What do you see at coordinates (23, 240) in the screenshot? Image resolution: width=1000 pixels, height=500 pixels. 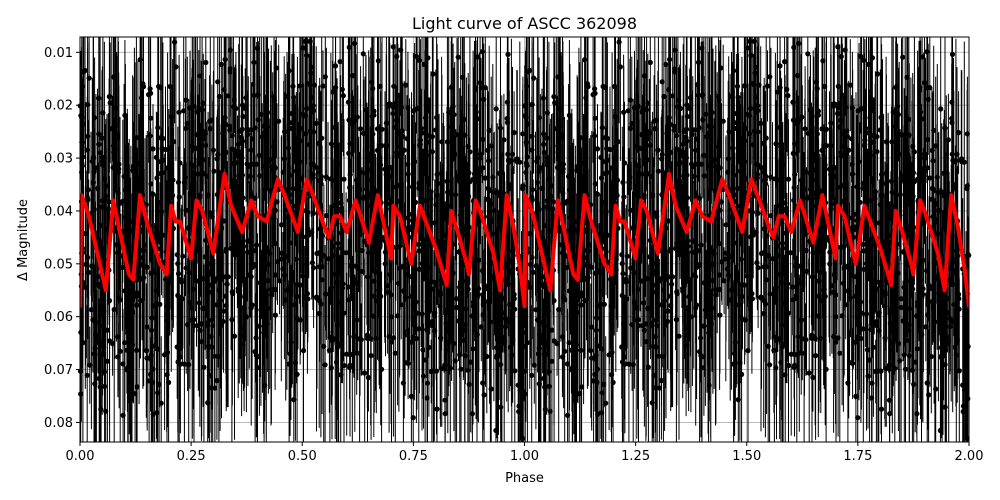 I see `y-axis-label: Δ Magnitude` at bounding box center [23, 240].